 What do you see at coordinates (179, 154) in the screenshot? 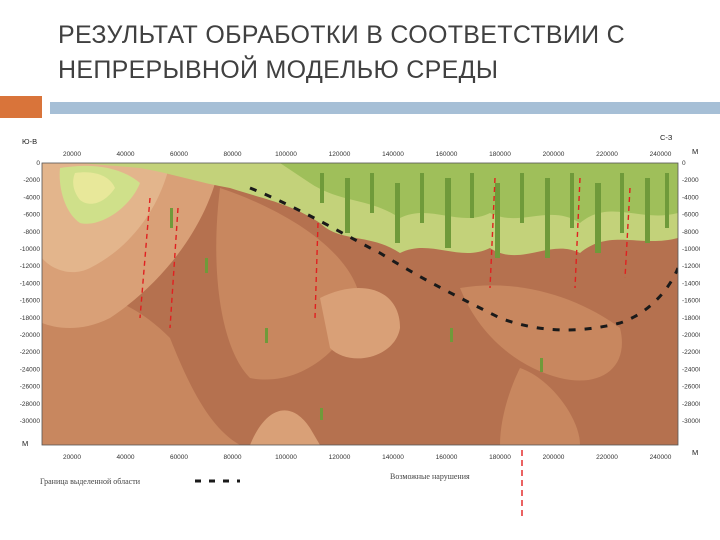
I see `x-tick-label-top: 60000` at bounding box center [179, 154].